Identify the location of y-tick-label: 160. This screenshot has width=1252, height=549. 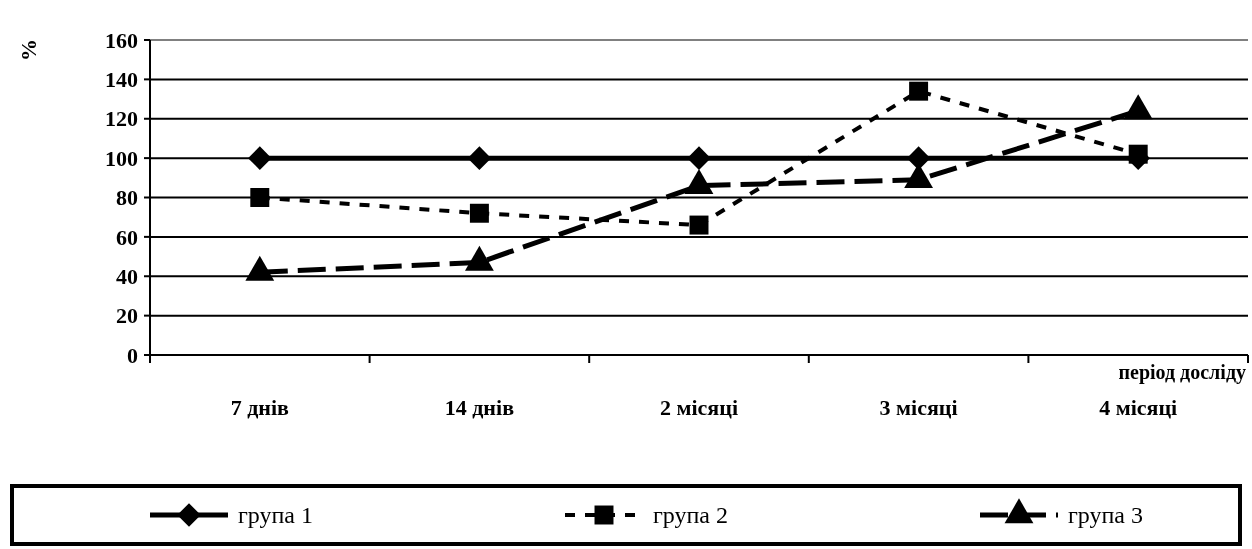
(121, 40).